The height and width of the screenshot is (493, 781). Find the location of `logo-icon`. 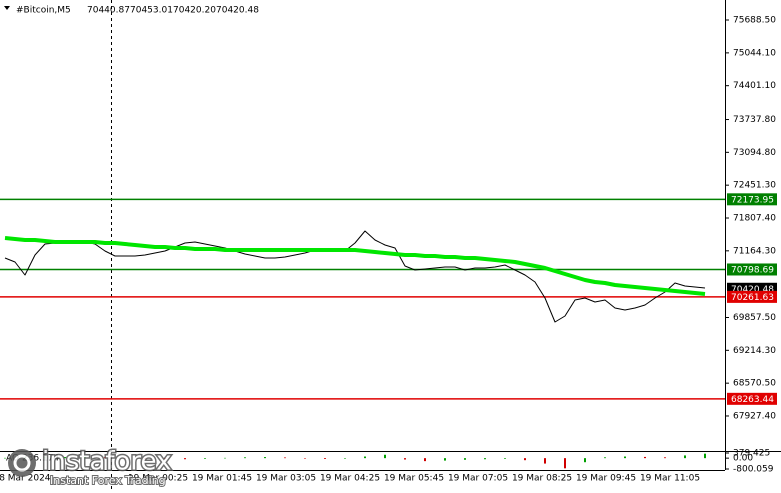

logo-icon is located at coordinates (22, 463).